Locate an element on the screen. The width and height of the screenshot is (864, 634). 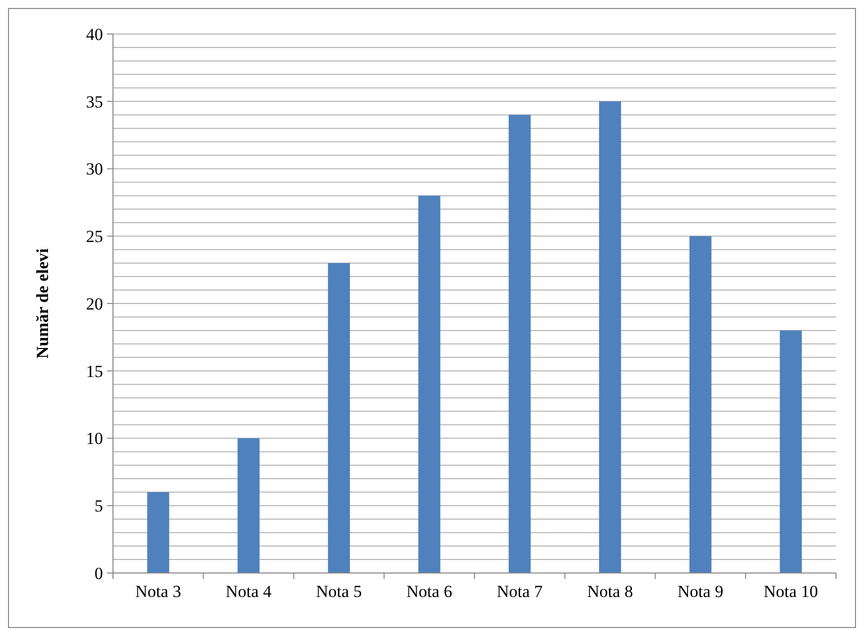
x-tick-label: Nota 6 is located at coordinates (429, 591).